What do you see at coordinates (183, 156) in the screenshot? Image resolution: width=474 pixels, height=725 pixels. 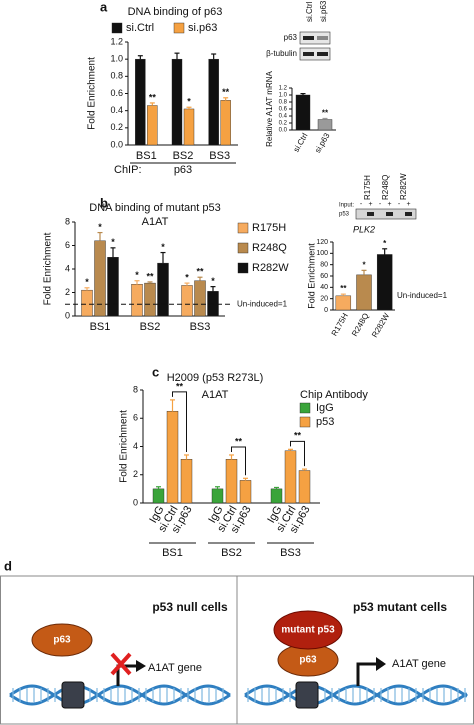 I see `x-tick-label: BS2` at bounding box center [183, 156].